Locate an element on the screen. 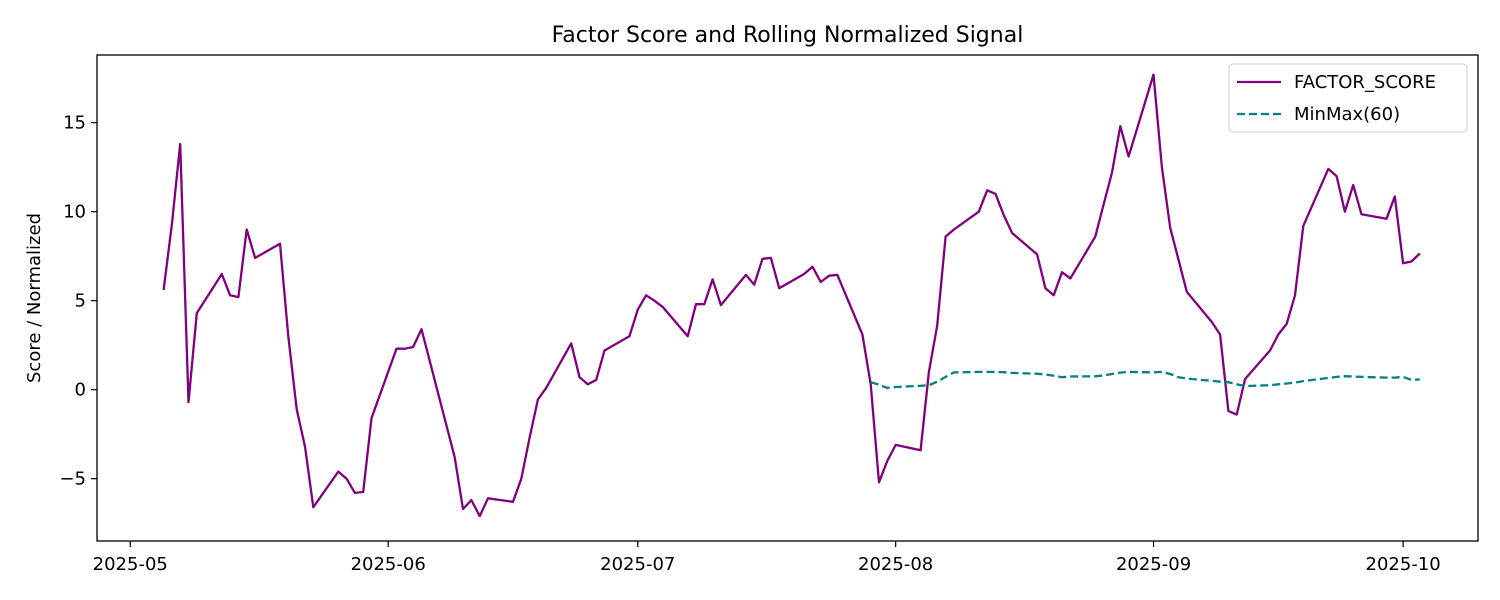 This screenshot has height=600, width=1500. x-tick-label: 2025-06 is located at coordinates (388, 564).